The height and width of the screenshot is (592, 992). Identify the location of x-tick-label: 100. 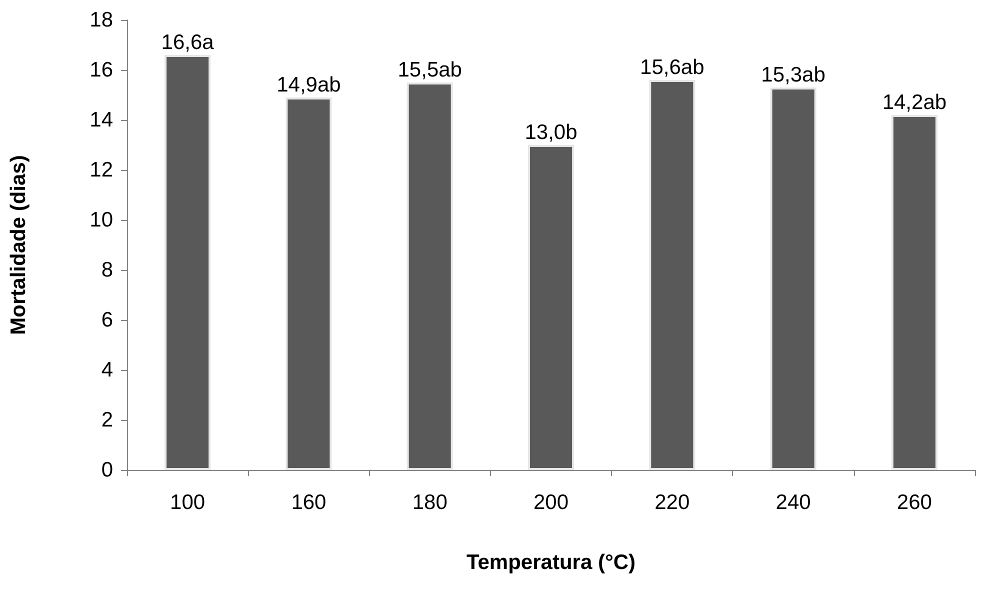
(188, 502).